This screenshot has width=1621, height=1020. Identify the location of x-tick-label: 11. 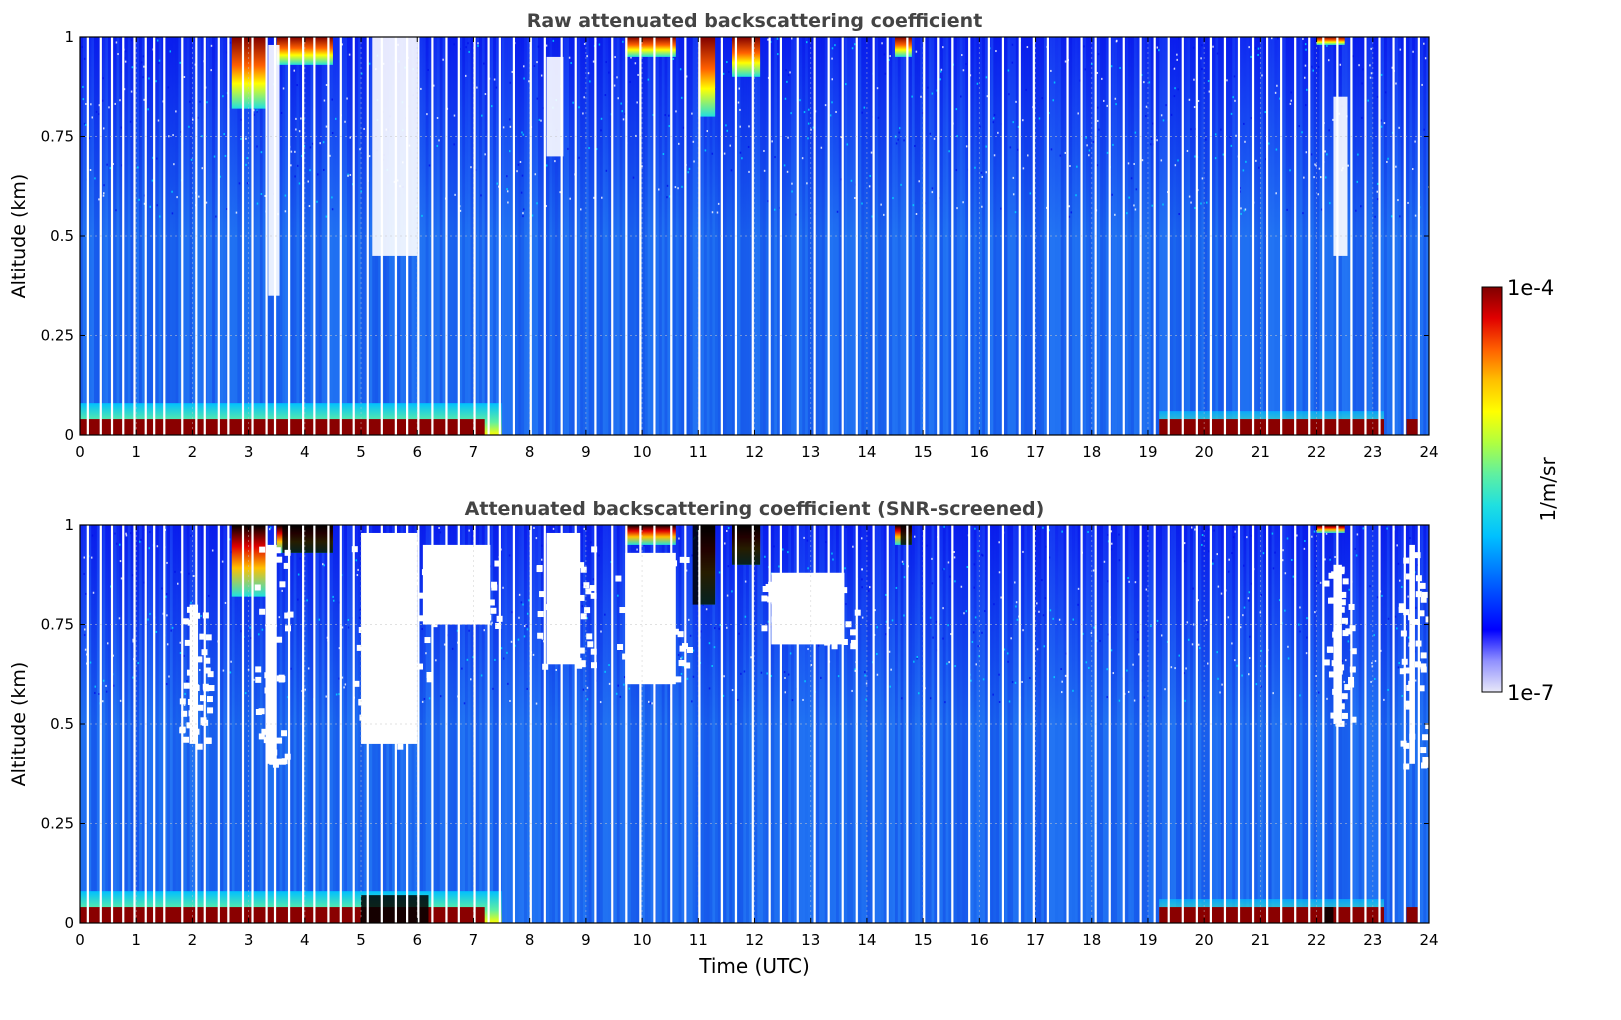
(698, 452).